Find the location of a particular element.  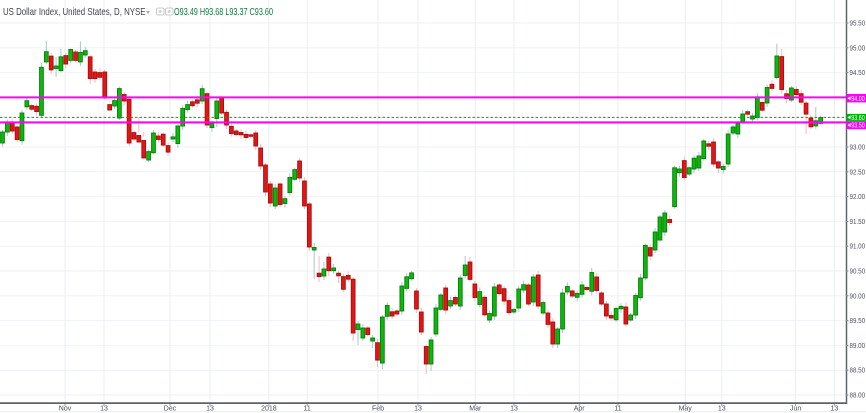

svg-text: 90.50 is located at coordinates (858, 272).